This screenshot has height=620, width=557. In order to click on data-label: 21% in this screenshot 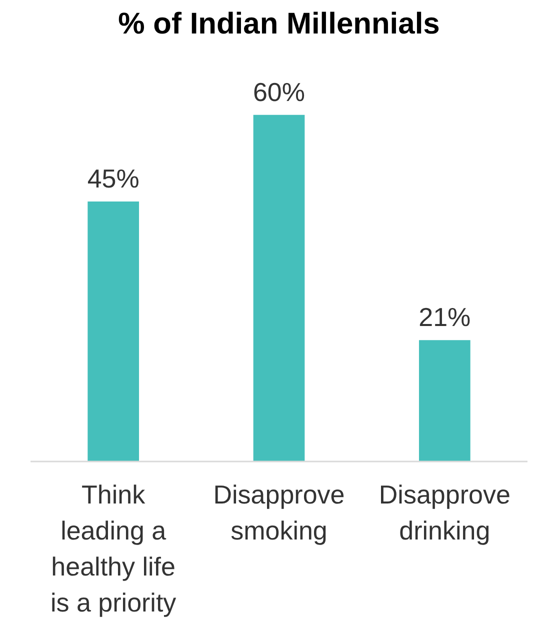, I will do `click(444, 317)`.